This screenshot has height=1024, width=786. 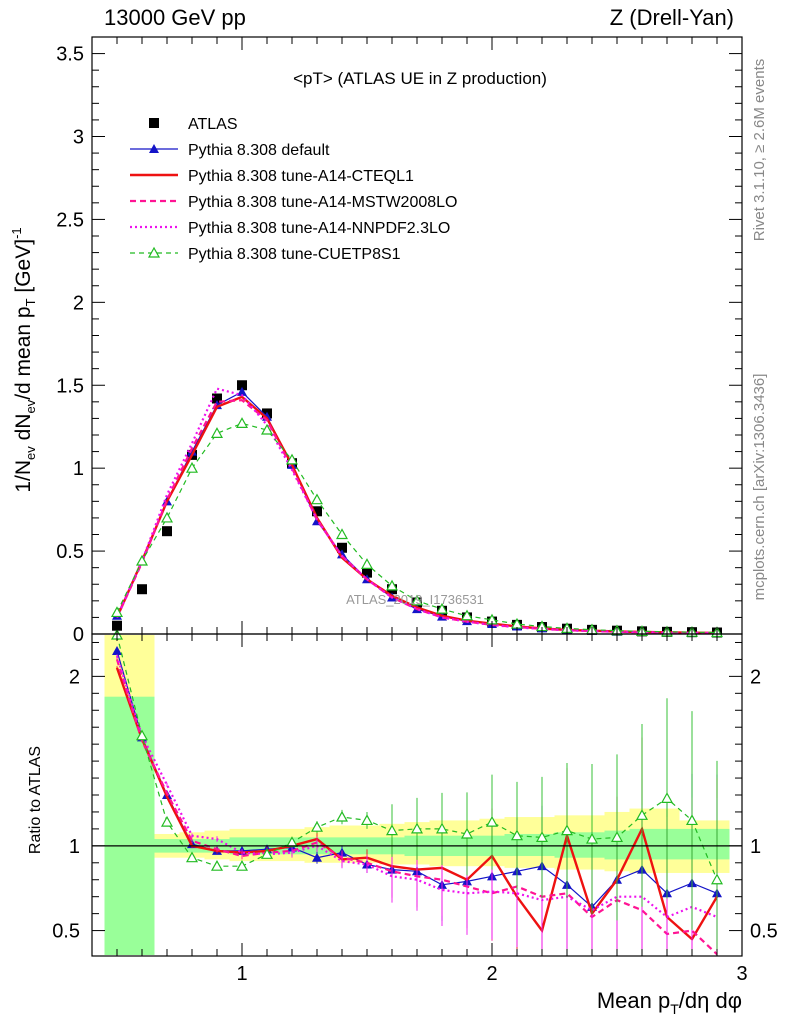 What do you see at coordinates (764, 932) in the screenshot?
I see `ratio-y-tick-label-right: 0.5` at bounding box center [764, 932].